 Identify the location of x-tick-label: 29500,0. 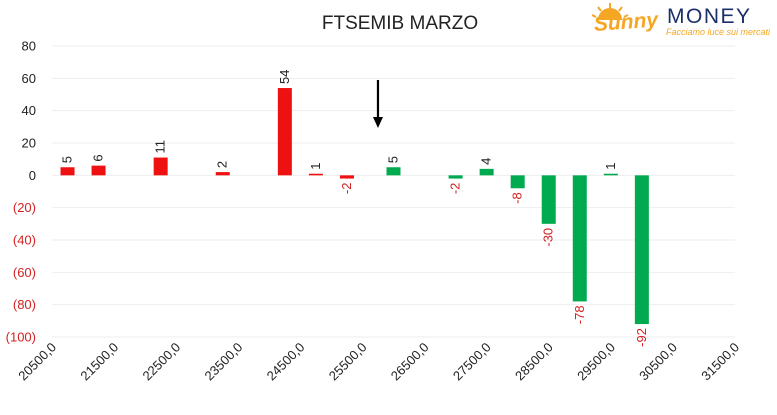
(596, 362).